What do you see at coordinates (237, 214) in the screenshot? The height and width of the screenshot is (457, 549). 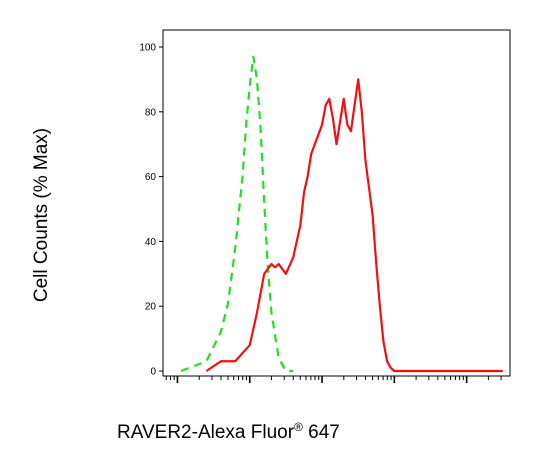 I see `series-dashed-green` at bounding box center [237, 214].